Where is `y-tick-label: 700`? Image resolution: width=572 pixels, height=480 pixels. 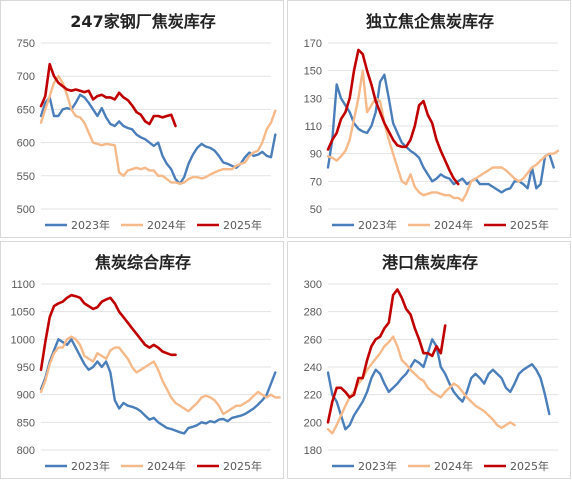
y-tick-label: 700 is located at coordinates (26, 77).